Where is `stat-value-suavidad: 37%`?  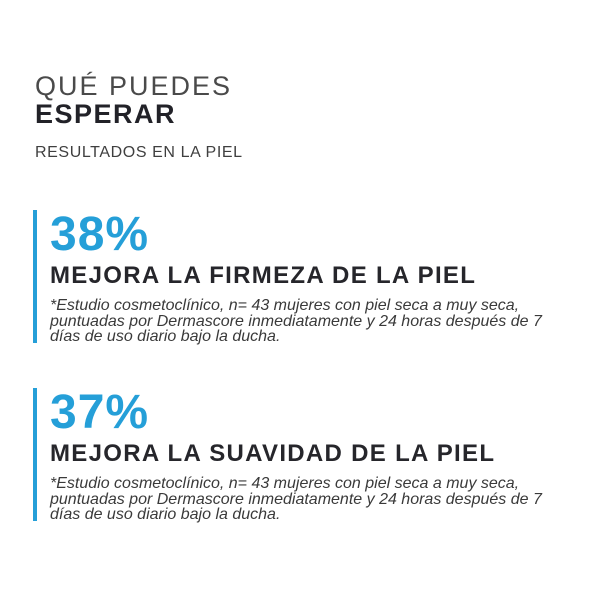 stat-value-suavidad: 37% is located at coordinates (100, 412).